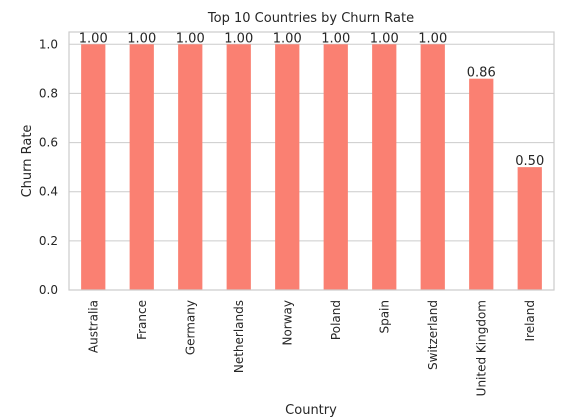 The height and width of the screenshot is (418, 573). Describe the element at coordinates (48, 290) in the screenshot. I see `y-tick-label: 0.0` at that location.